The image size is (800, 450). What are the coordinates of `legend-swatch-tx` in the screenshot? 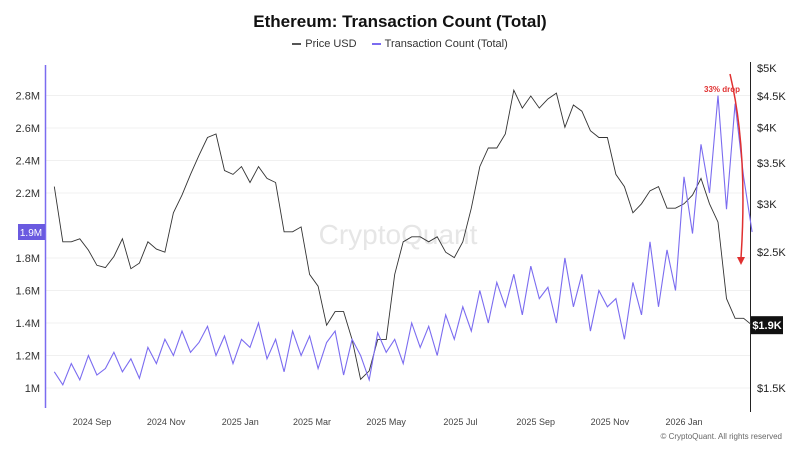 It's located at (376, 44).